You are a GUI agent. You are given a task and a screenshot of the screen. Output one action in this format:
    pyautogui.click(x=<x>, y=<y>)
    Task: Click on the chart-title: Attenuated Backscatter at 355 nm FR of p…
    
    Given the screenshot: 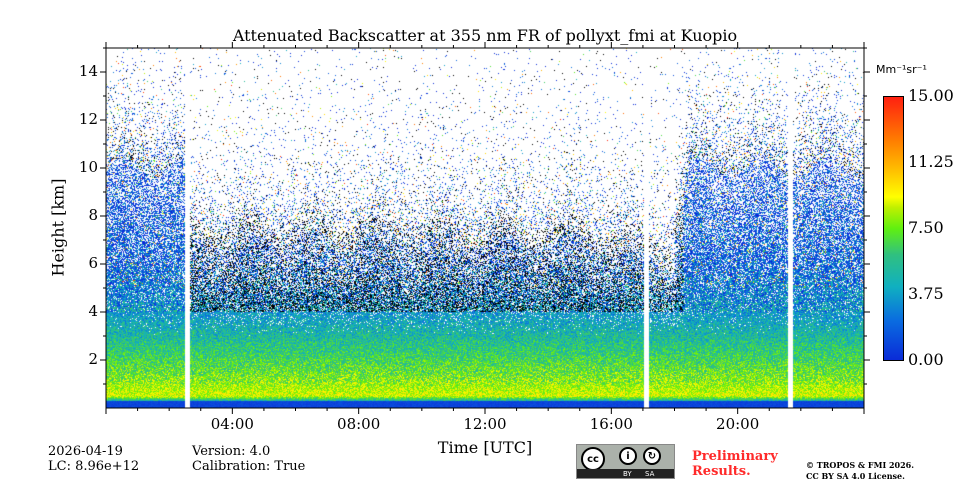 What is the action you would take?
    pyautogui.click(x=485, y=35)
    